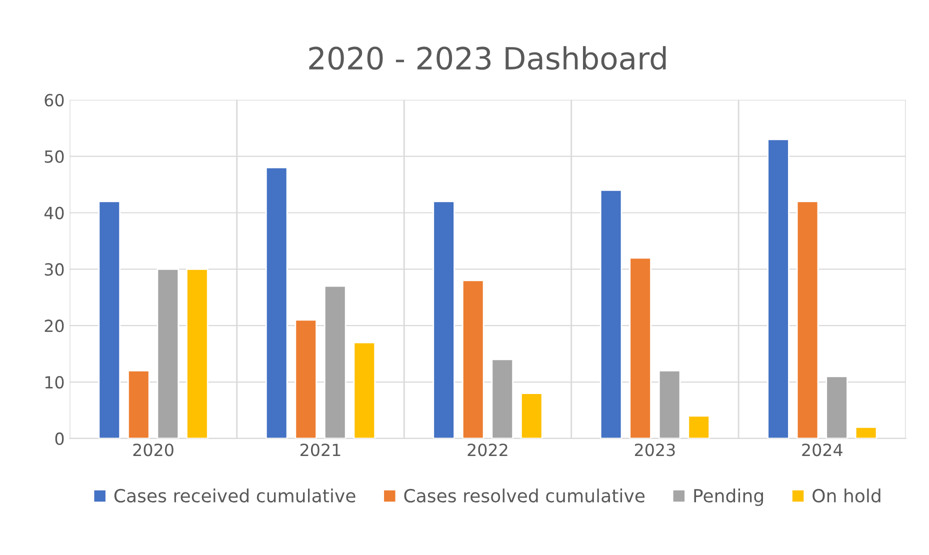 The image size is (929, 555). I want to click on x-tick-label: 2022, so click(488, 450).